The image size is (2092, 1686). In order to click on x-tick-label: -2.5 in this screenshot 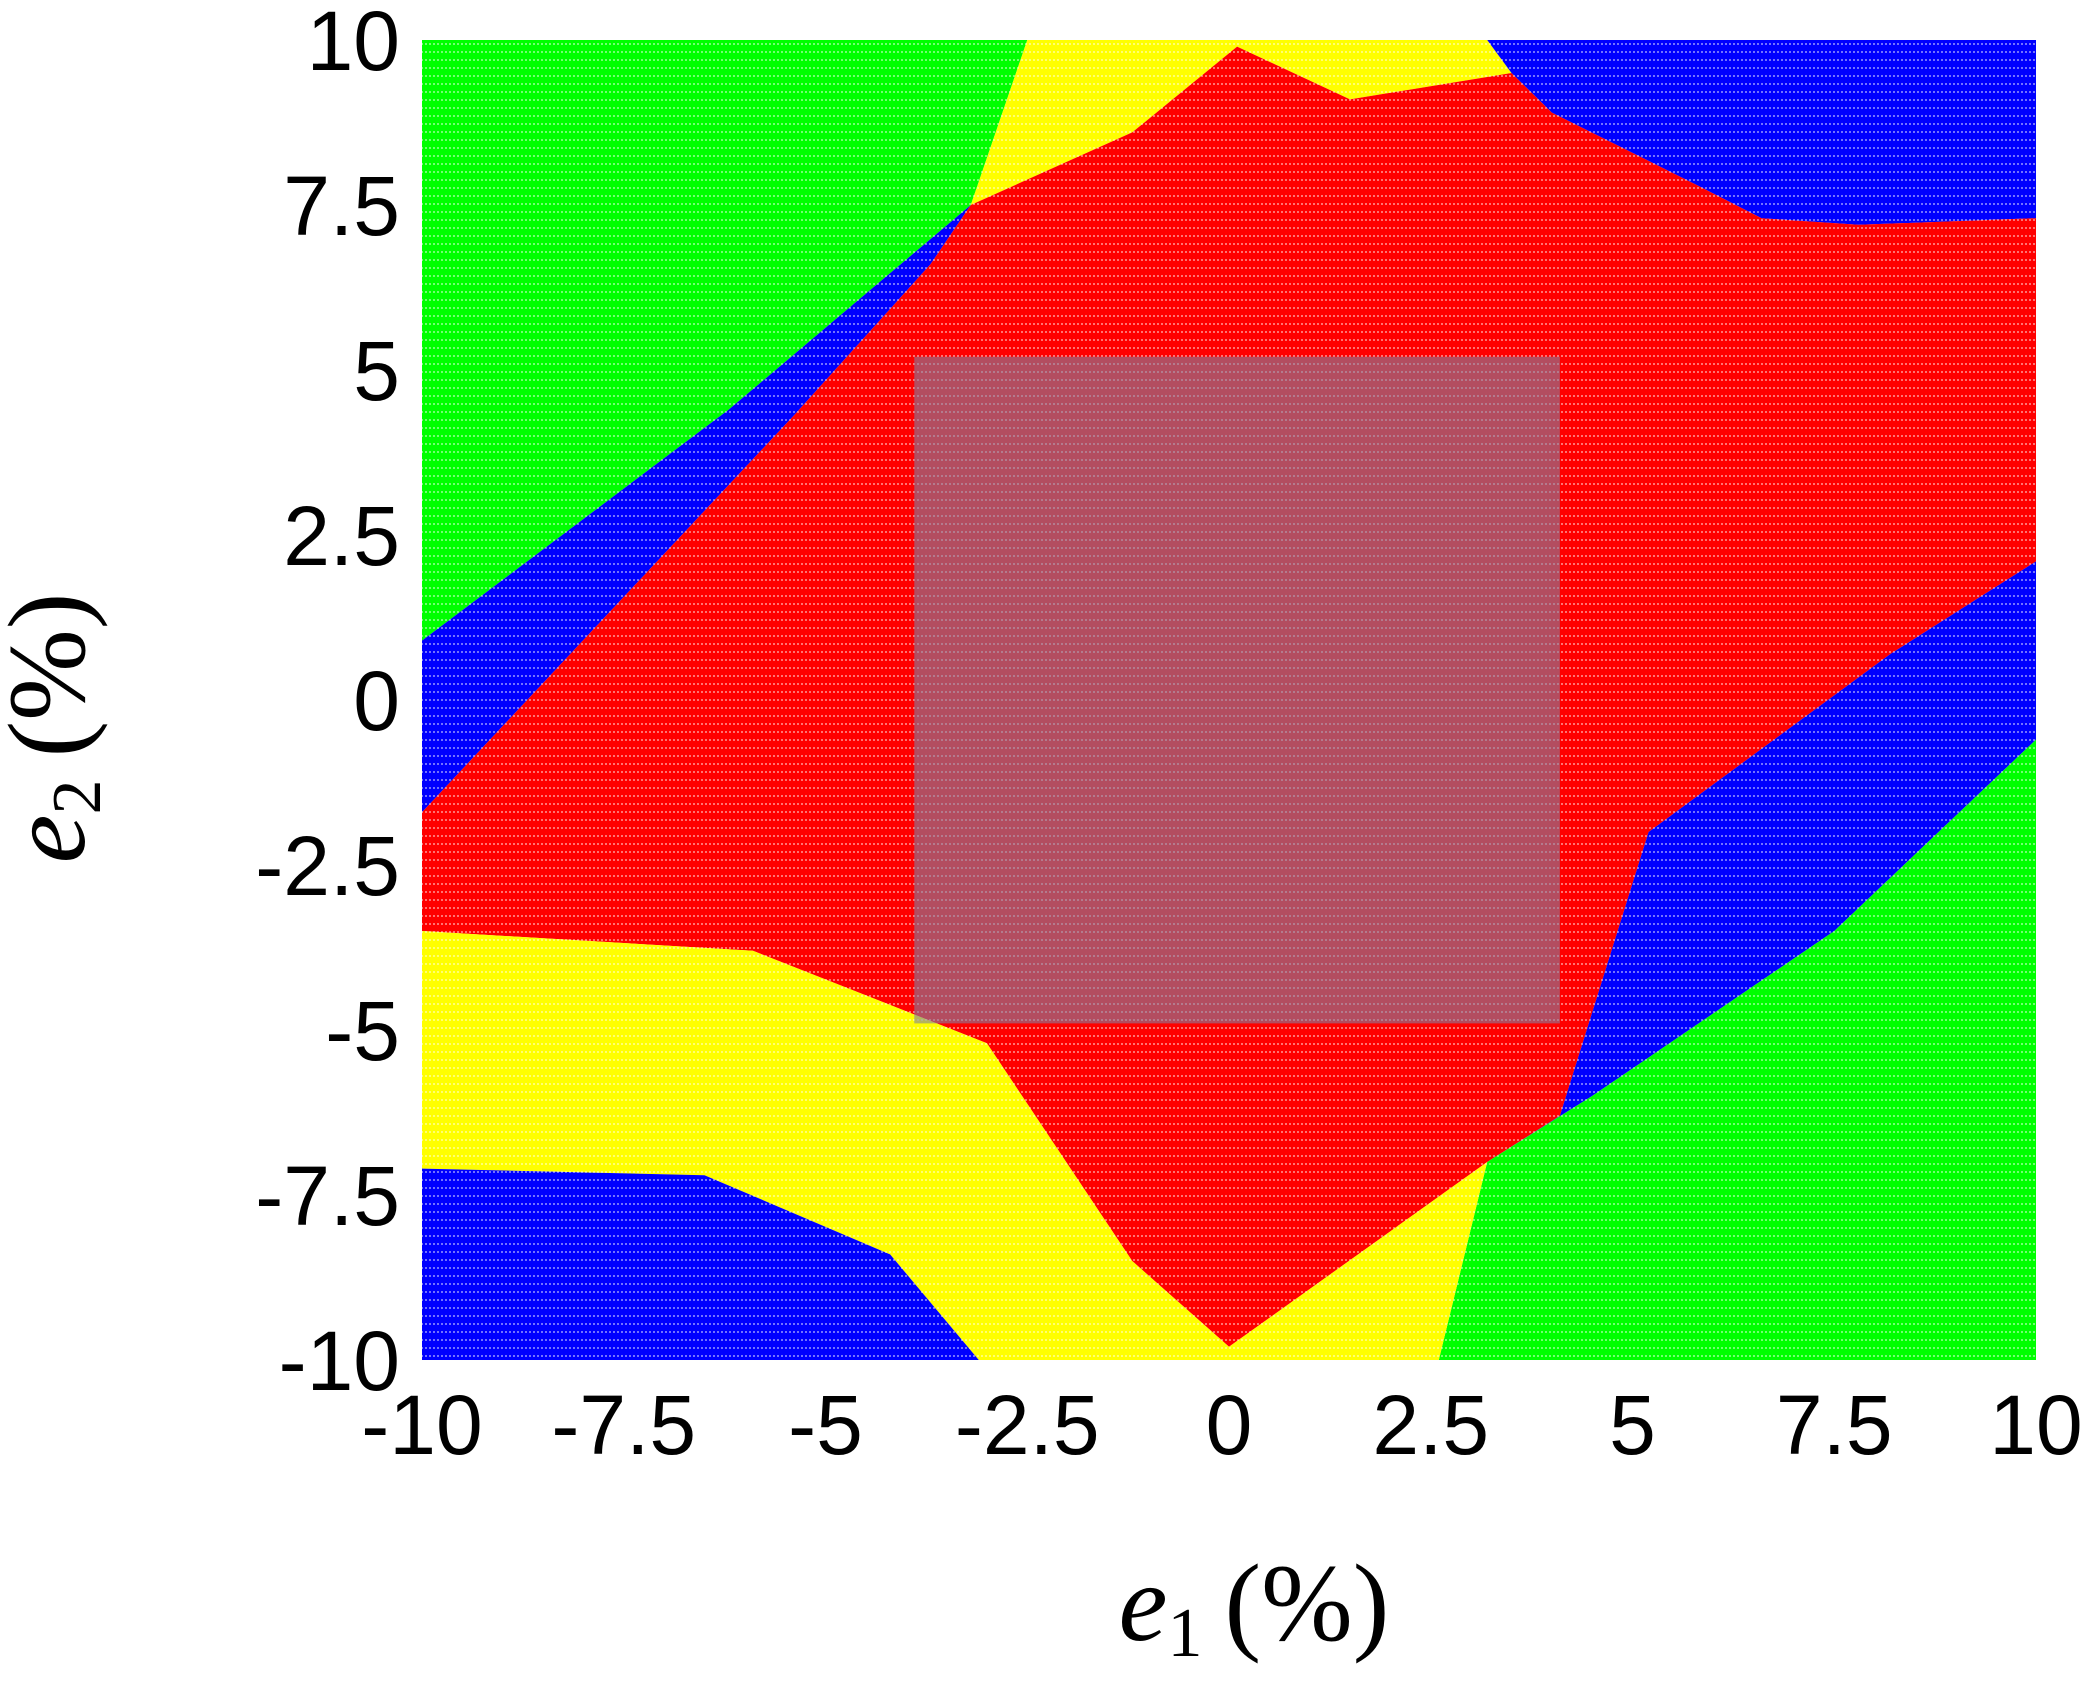, I will do `click(1027, 1425)`.